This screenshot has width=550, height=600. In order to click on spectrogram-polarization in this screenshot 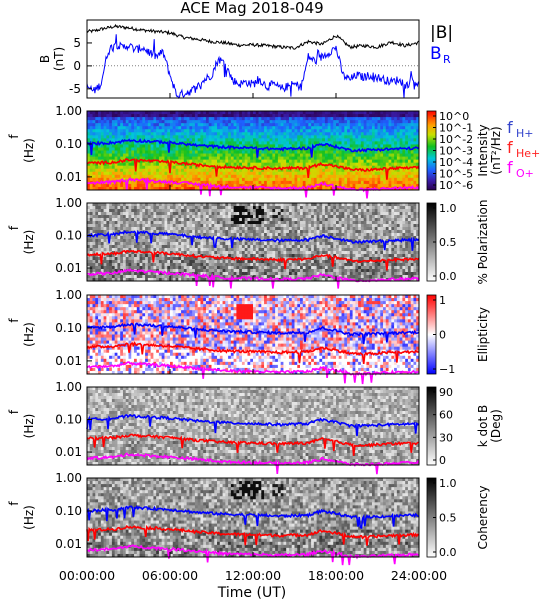, I will do `click(253, 242)`.